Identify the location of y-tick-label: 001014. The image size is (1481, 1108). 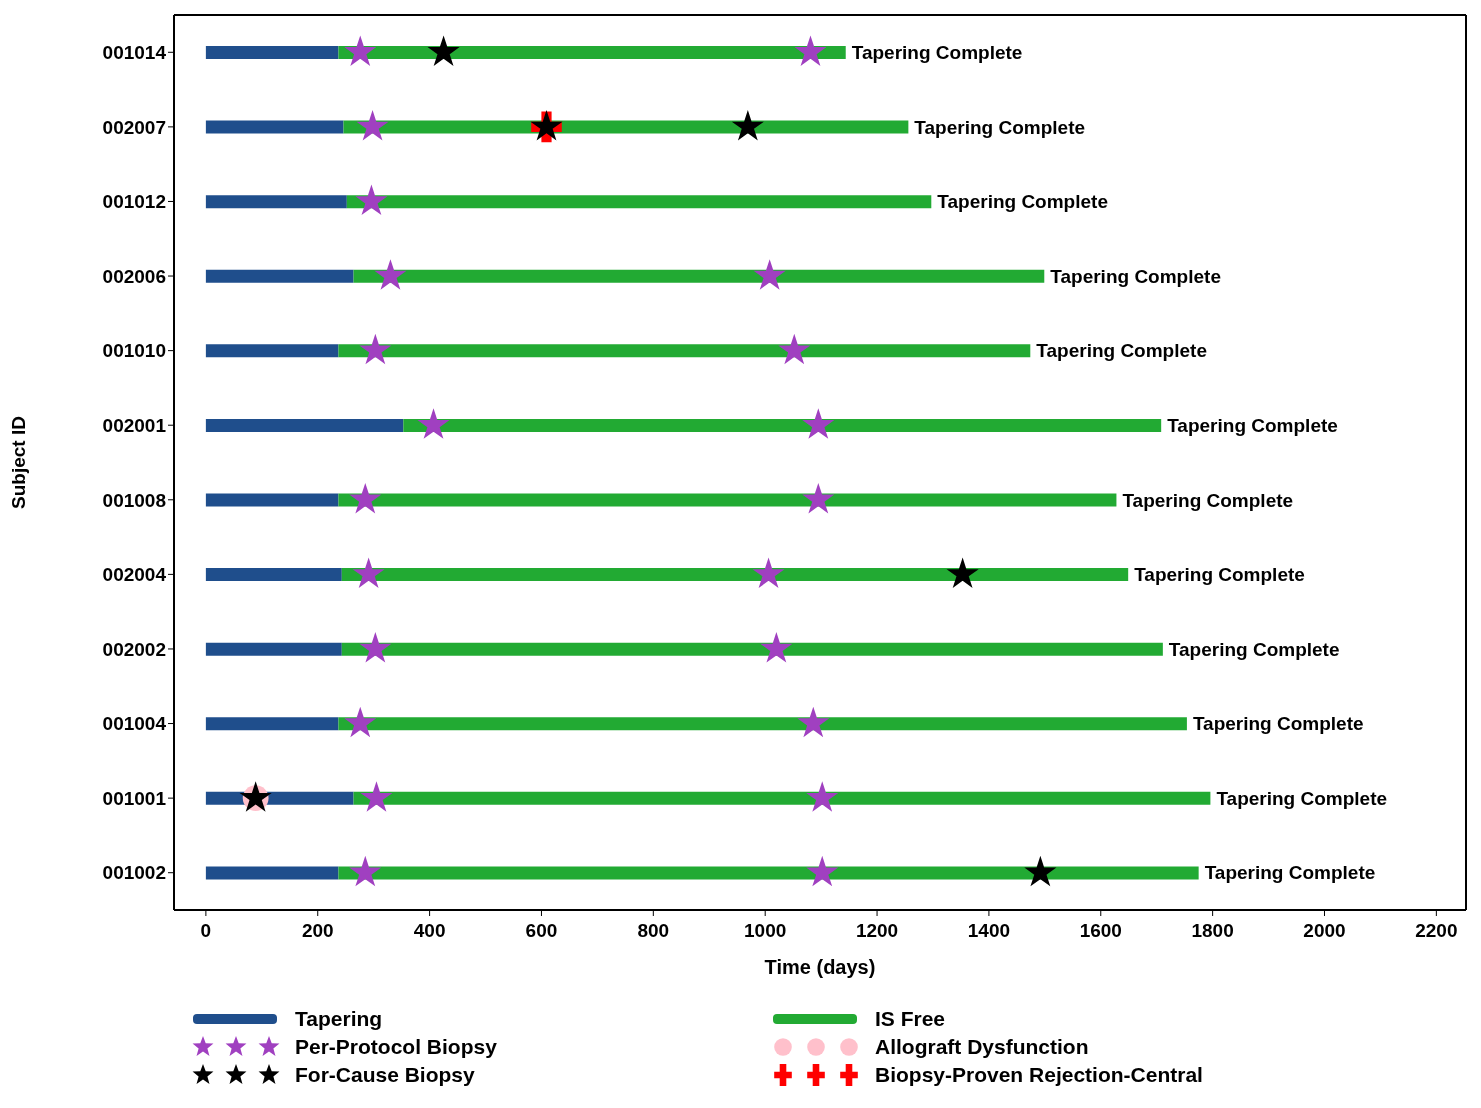
(134, 53).